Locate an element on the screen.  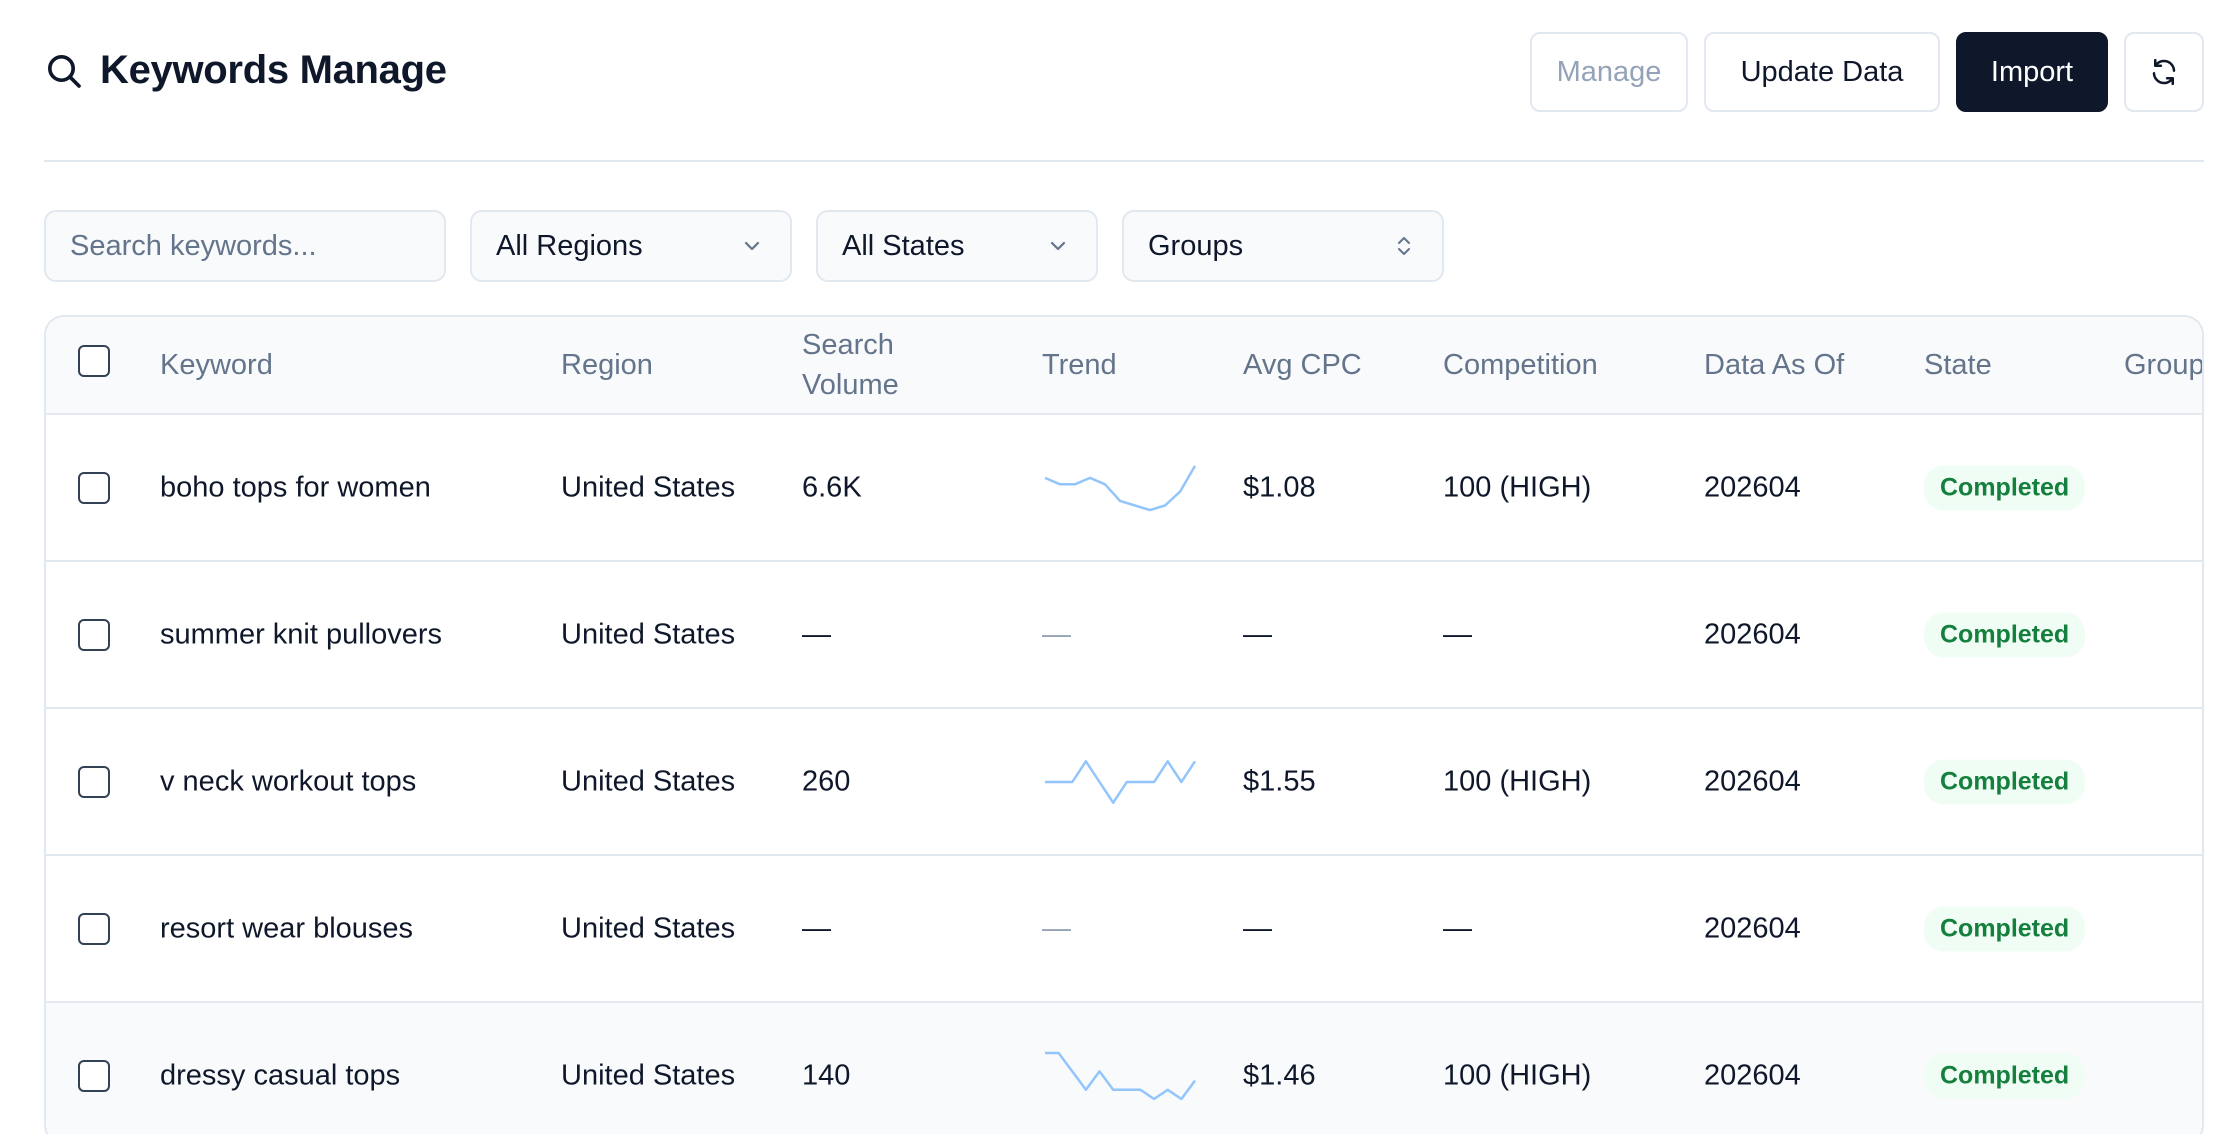
group-select: Groups is located at coordinates (1283, 246).